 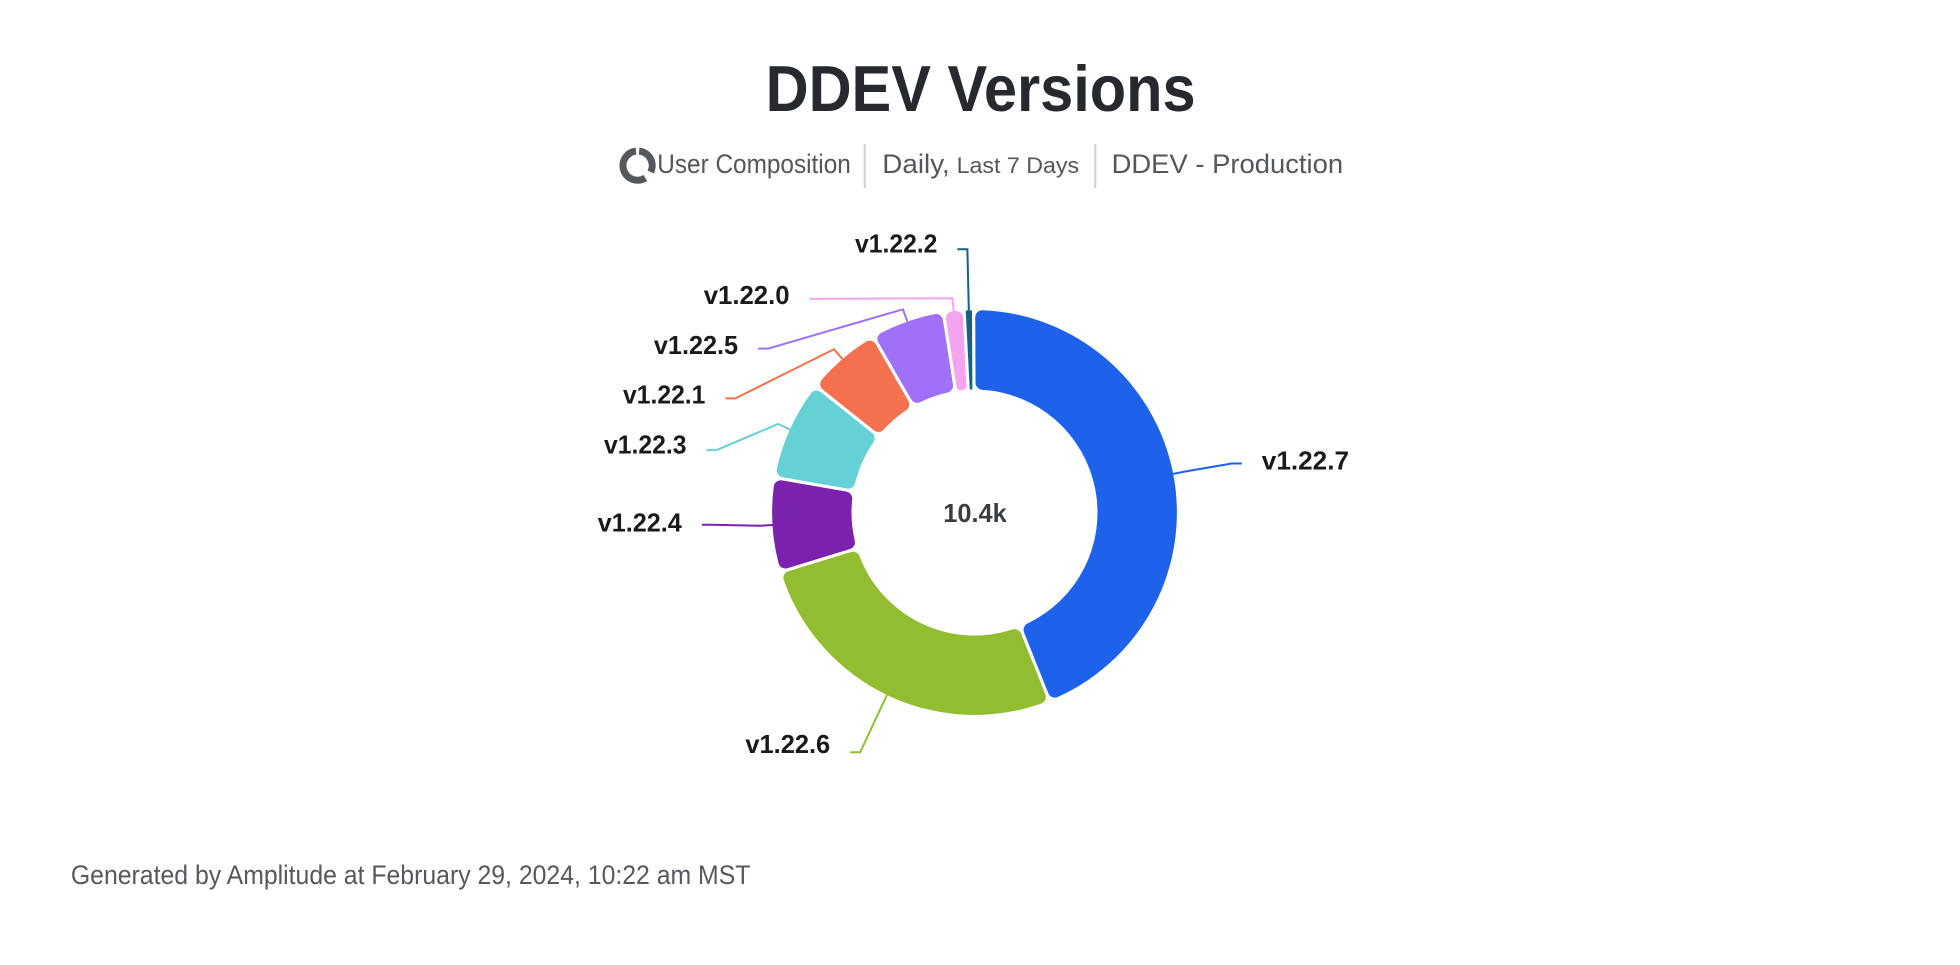 I want to click on svg-text: Daily,, so click(x=916, y=164).